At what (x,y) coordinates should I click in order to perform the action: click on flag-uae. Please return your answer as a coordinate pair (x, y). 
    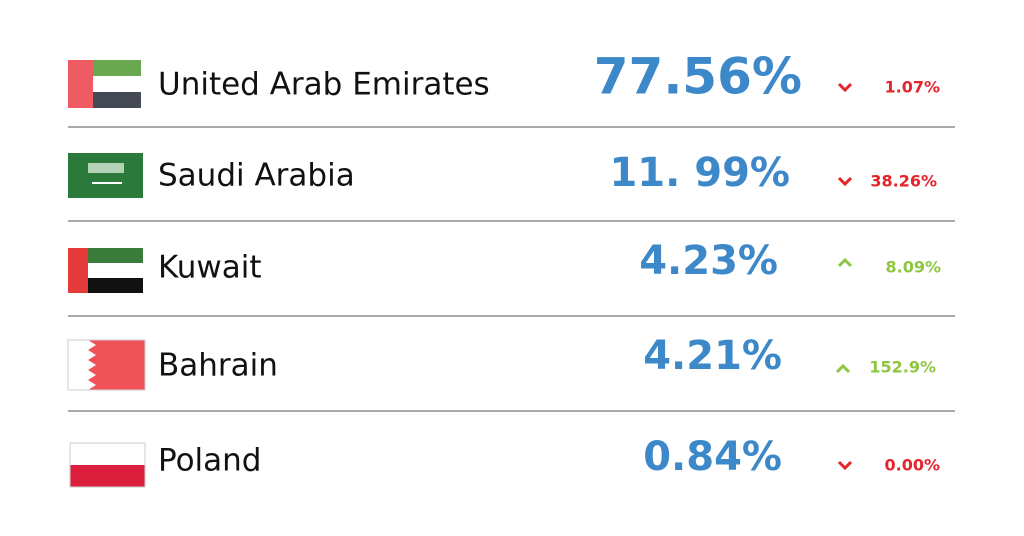
    Looking at the image, I should click on (104, 84).